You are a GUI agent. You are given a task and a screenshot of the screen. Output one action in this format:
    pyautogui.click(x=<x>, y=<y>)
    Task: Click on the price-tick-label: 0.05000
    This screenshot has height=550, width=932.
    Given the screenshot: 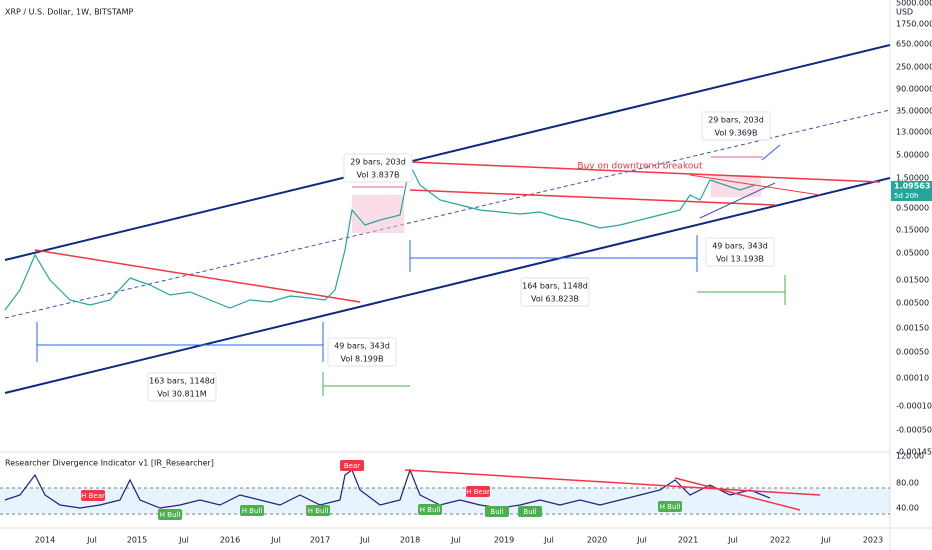 What is the action you would take?
    pyautogui.click(x=912, y=253)
    